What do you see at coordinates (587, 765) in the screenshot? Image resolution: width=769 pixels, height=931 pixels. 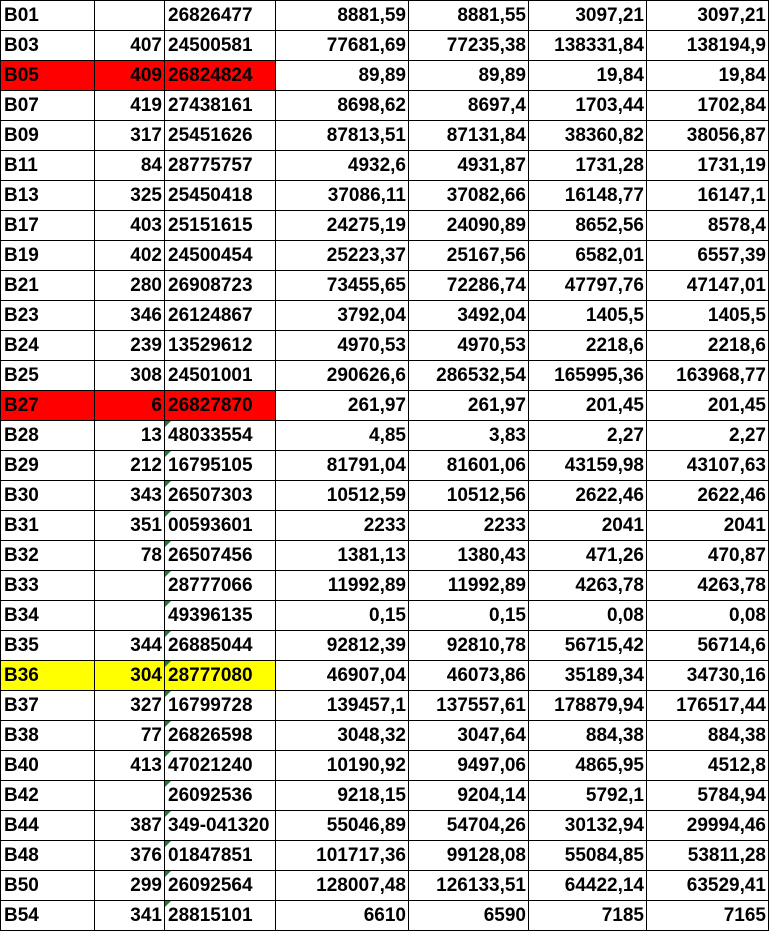 I see `cell-value-3: 4865,95` at bounding box center [587, 765].